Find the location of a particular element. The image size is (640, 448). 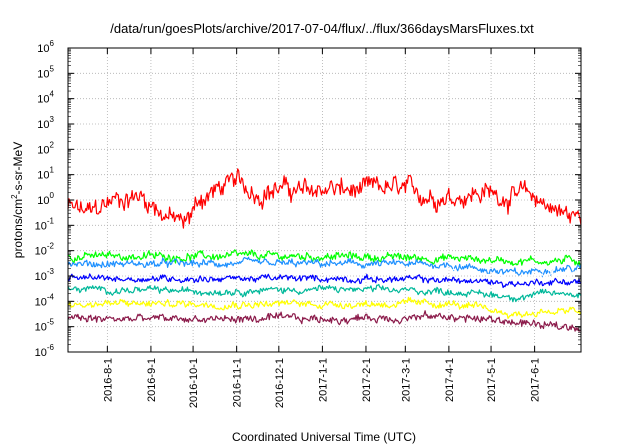

y-tick-label: 10³ is located at coordinates (45, 123).